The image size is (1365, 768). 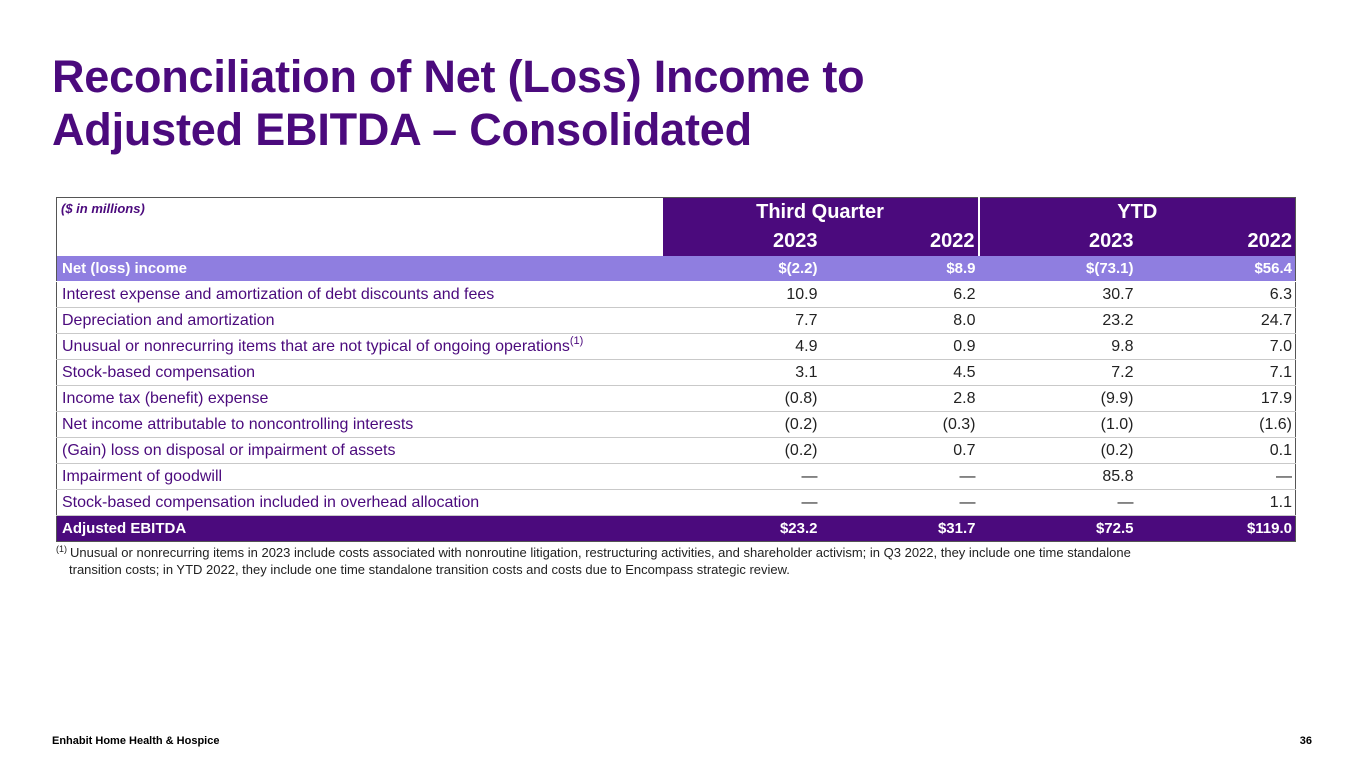 I want to click on column-header-q3-2022: 2022, so click(x=899, y=241).